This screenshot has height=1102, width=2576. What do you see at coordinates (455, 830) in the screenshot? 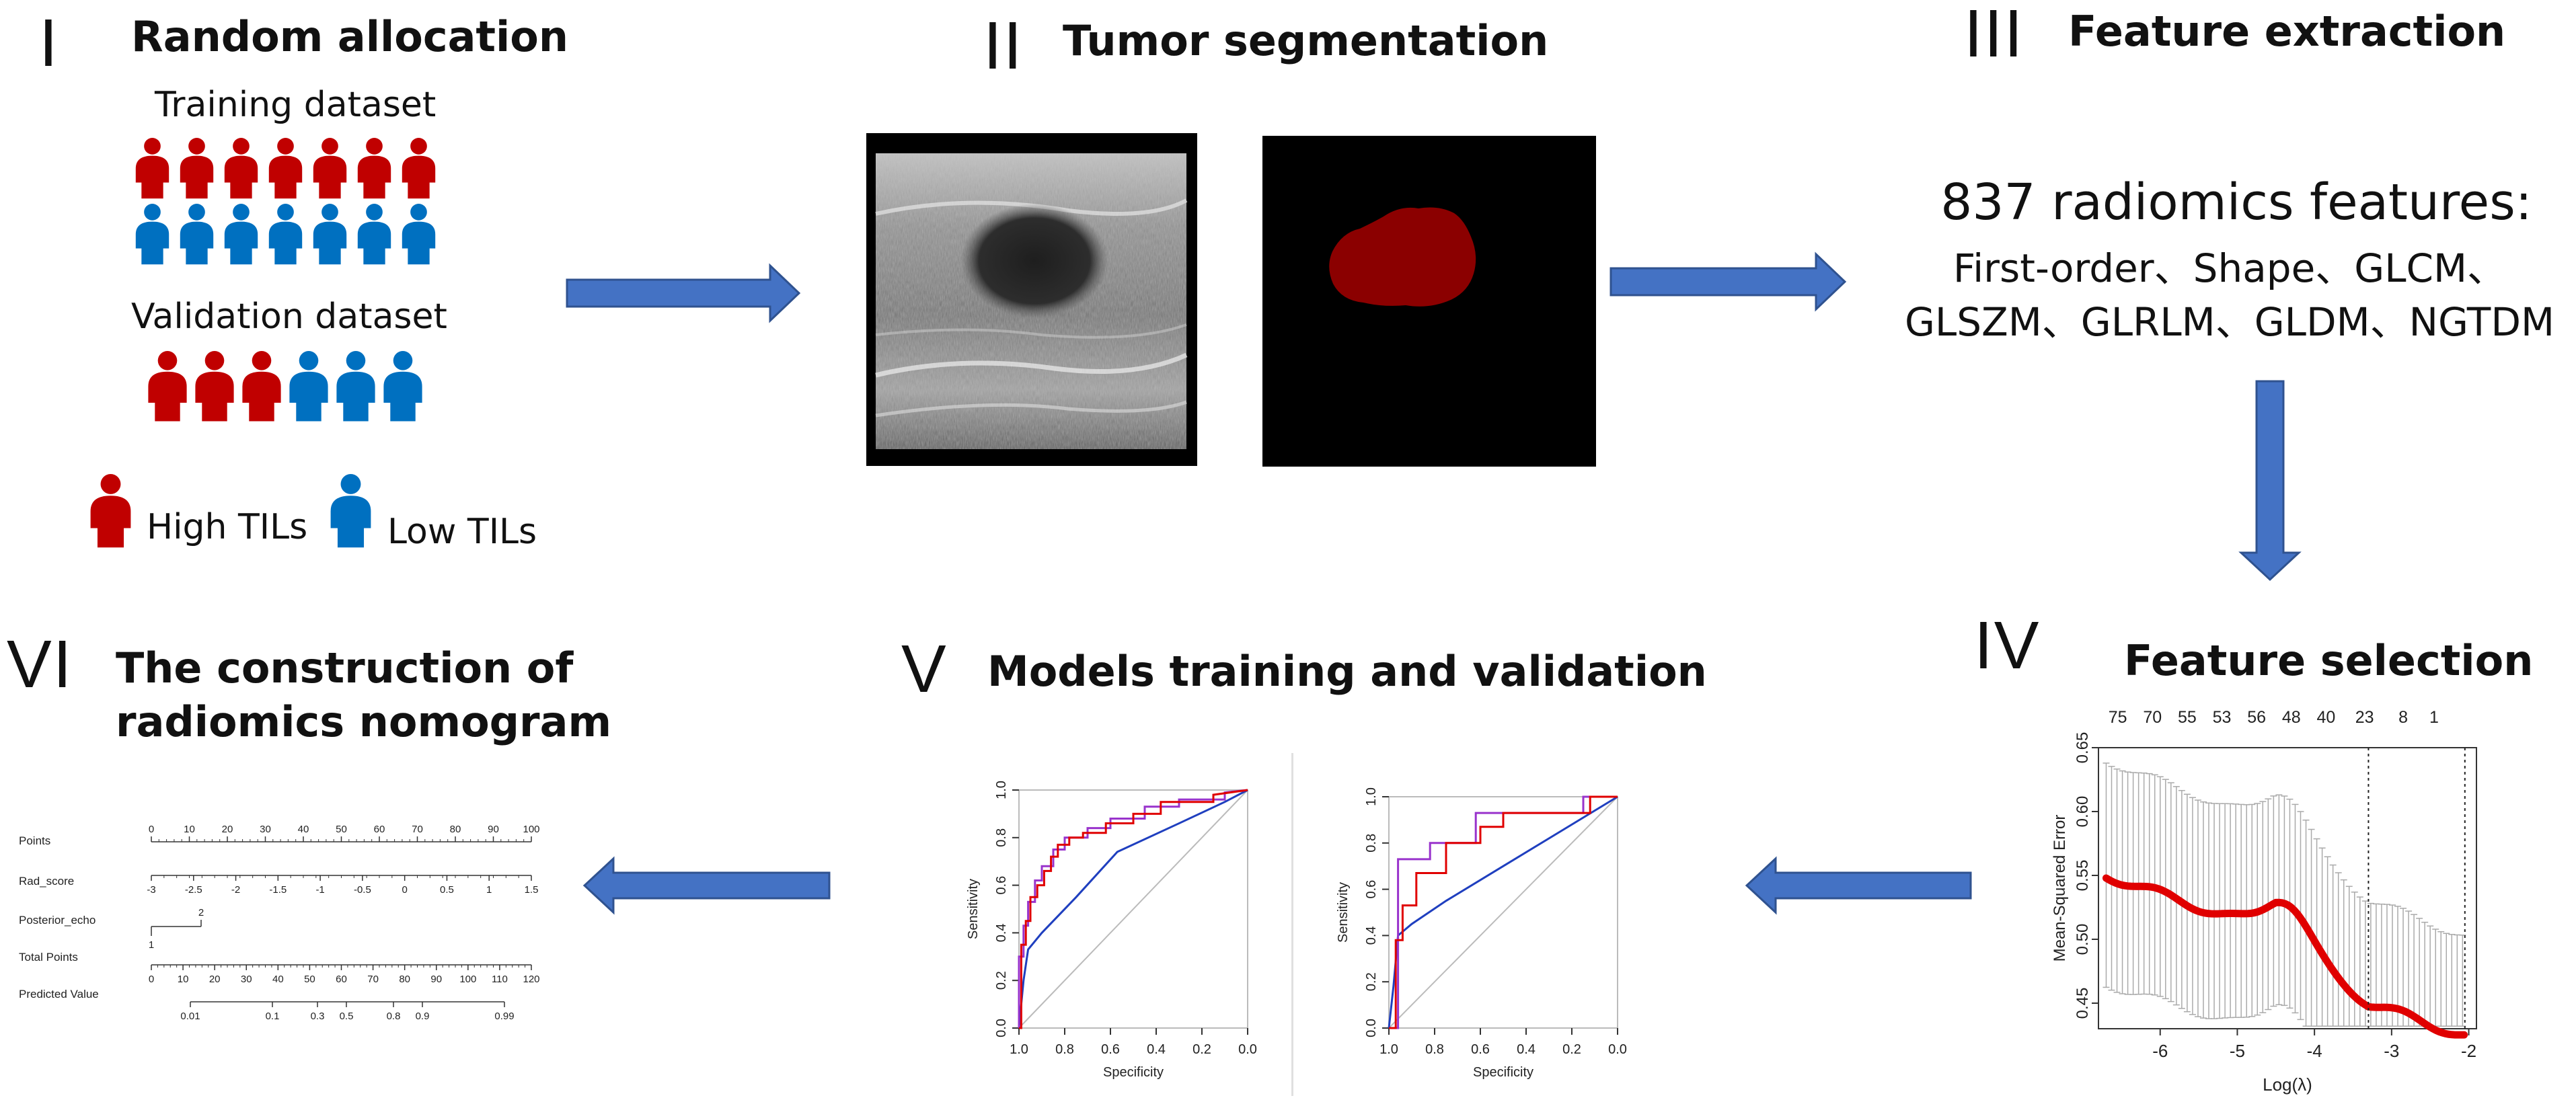
I see `nomogram-tick-label: 80` at bounding box center [455, 830].